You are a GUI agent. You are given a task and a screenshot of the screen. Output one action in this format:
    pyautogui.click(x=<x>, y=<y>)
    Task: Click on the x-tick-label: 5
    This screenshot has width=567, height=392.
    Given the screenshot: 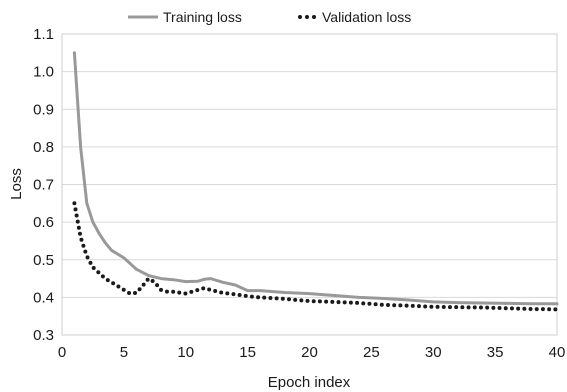 What is the action you would take?
    pyautogui.click(x=124, y=352)
    